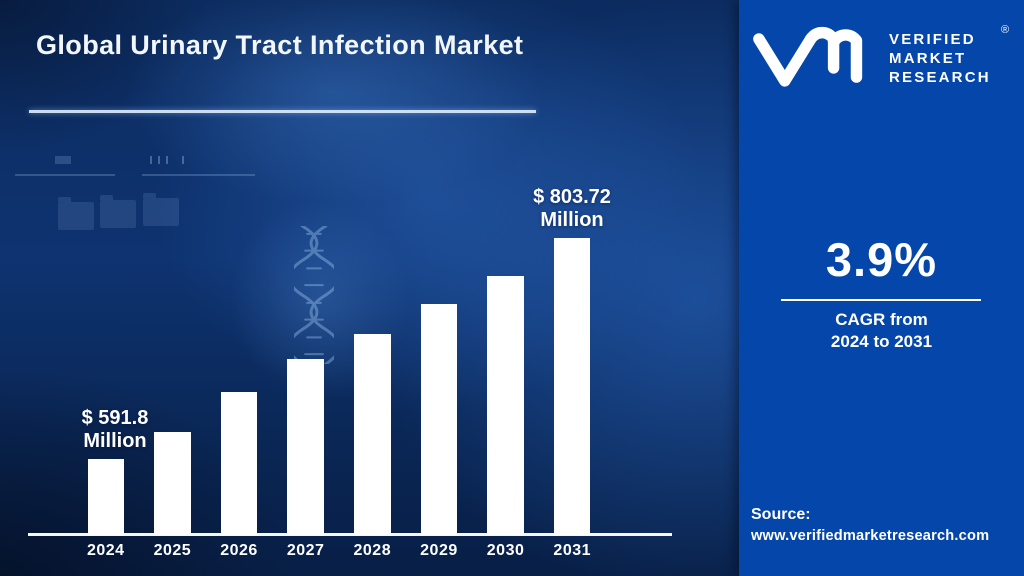 This screenshot has width=1024, height=576. What do you see at coordinates (280, 45) in the screenshot?
I see `page-title: Global Urinary Tract Infection Market` at bounding box center [280, 45].